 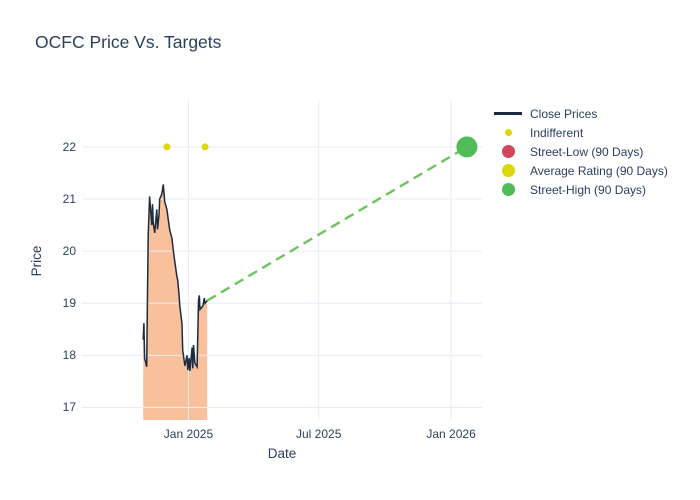 I want to click on legend-label: Street-Low (90 Days), so click(x=587, y=151).